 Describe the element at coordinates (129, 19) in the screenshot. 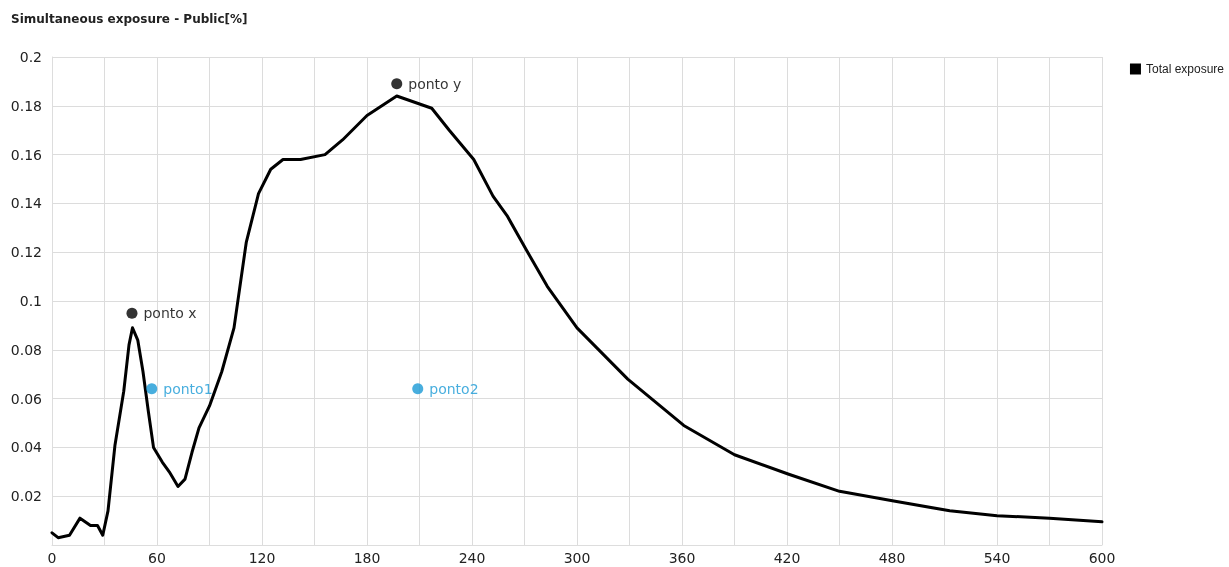

I see `chart-title: Simultaneous exposure - Public[%]` at that location.